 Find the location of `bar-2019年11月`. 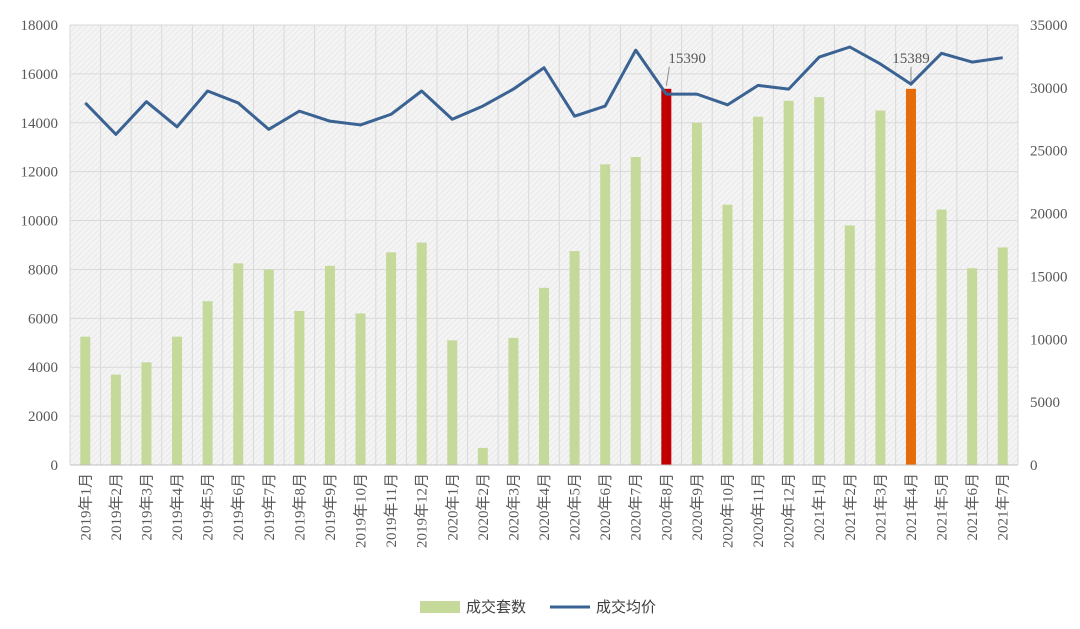

bar-2019年11月 is located at coordinates (391, 358).